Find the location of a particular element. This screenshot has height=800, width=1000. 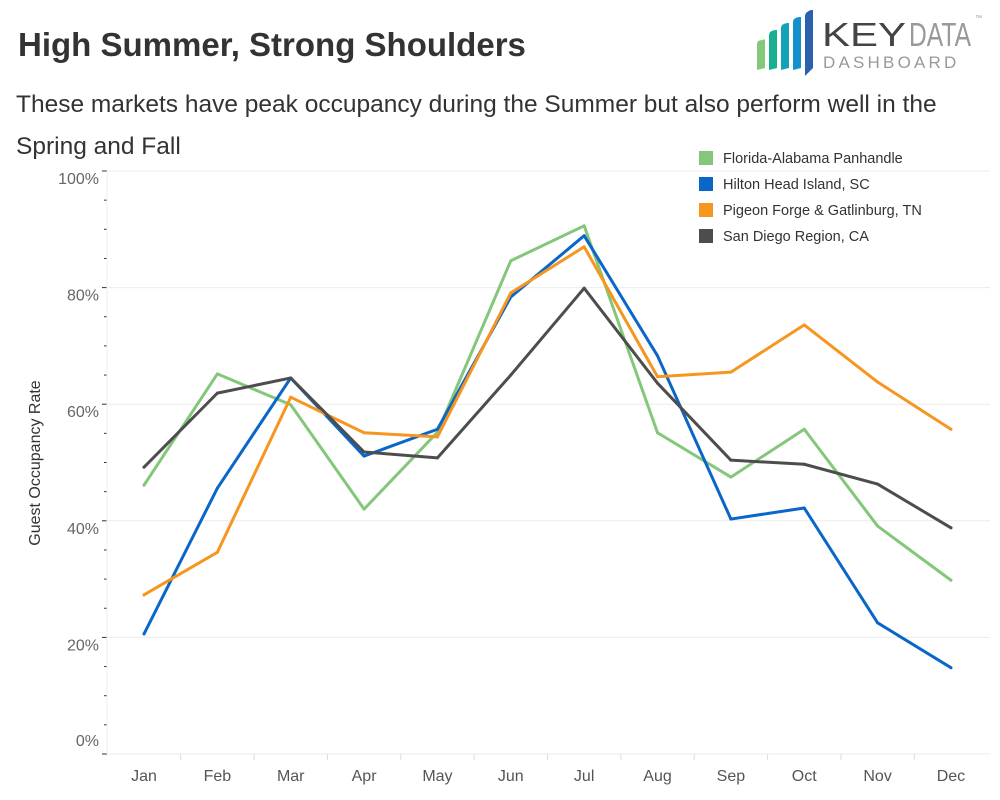

y-axis-label: Guest Occupancy Rate is located at coordinates (35, 463).